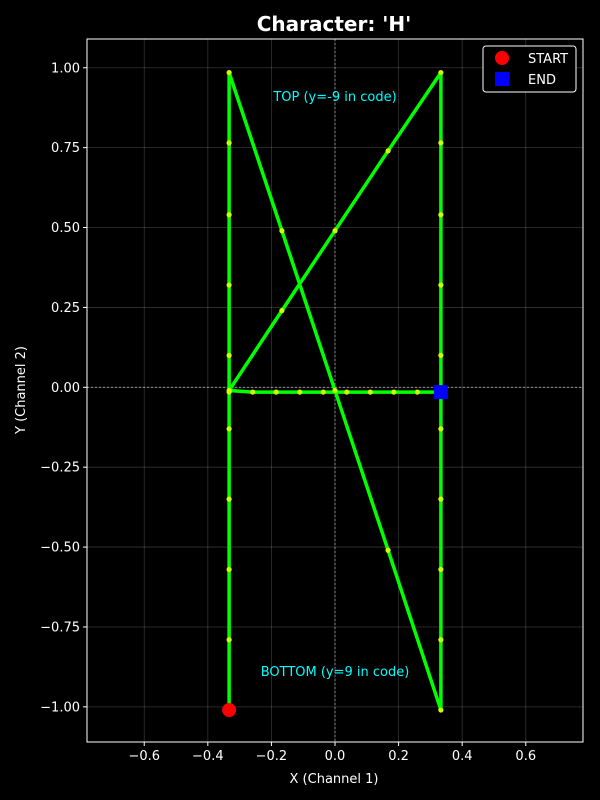 The height and width of the screenshot is (800, 600). Describe the element at coordinates (525, 756) in the screenshot. I see `x-tick-label: 0.6` at that location.